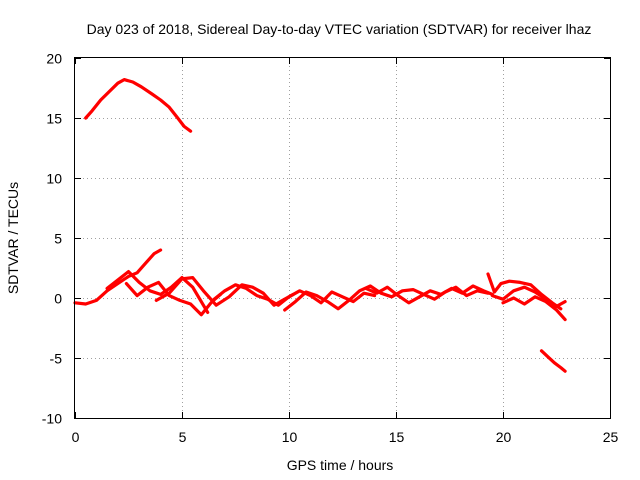 This screenshot has height=480, width=640. Describe the element at coordinates (183, 437) in the screenshot. I see `x-tick-label: 5` at that location.